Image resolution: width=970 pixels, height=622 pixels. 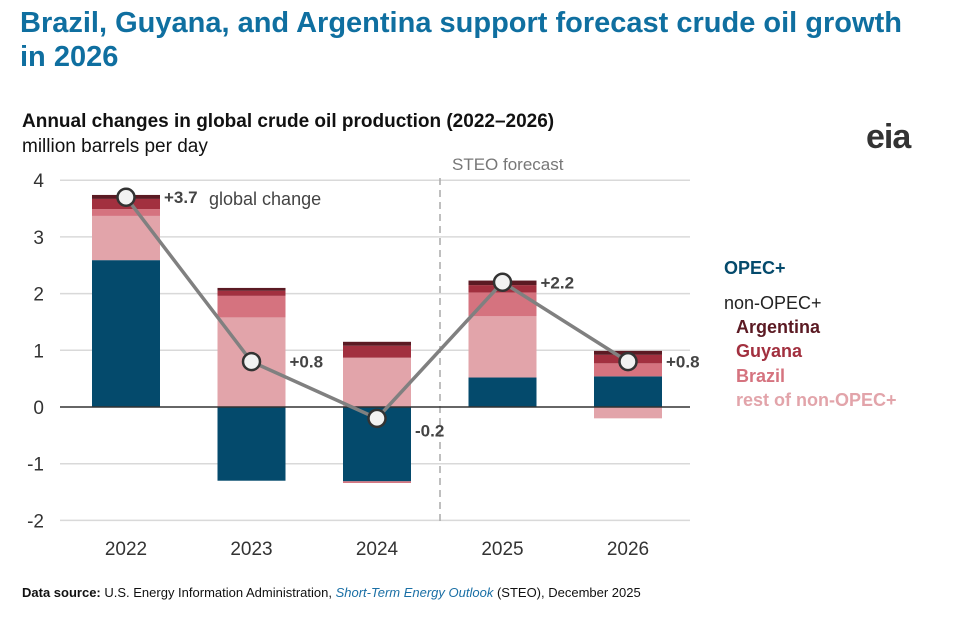 What do you see at coordinates (628, 549) in the screenshot?
I see `x-tick-label: 2026` at bounding box center [628, 549].